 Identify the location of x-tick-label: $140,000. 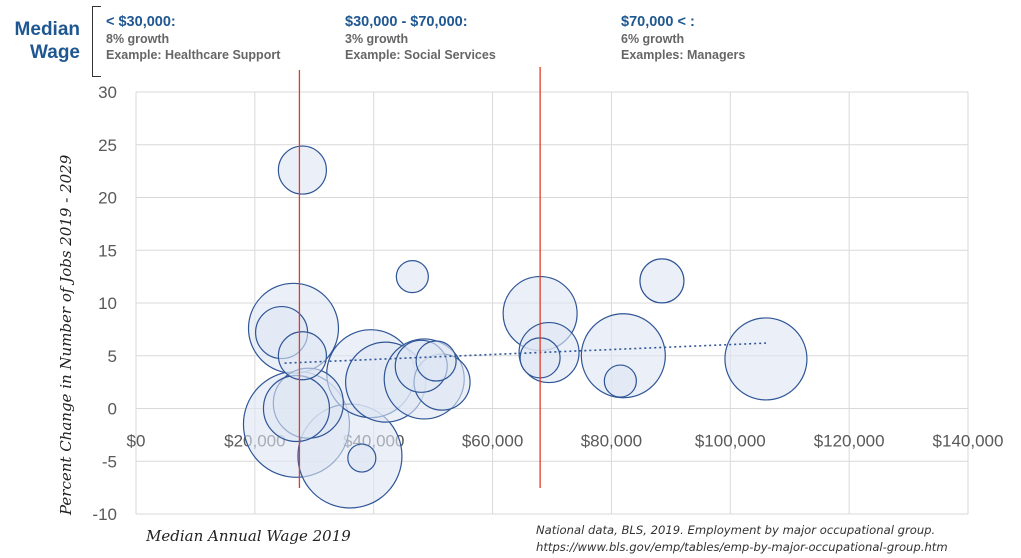
(968, 441).